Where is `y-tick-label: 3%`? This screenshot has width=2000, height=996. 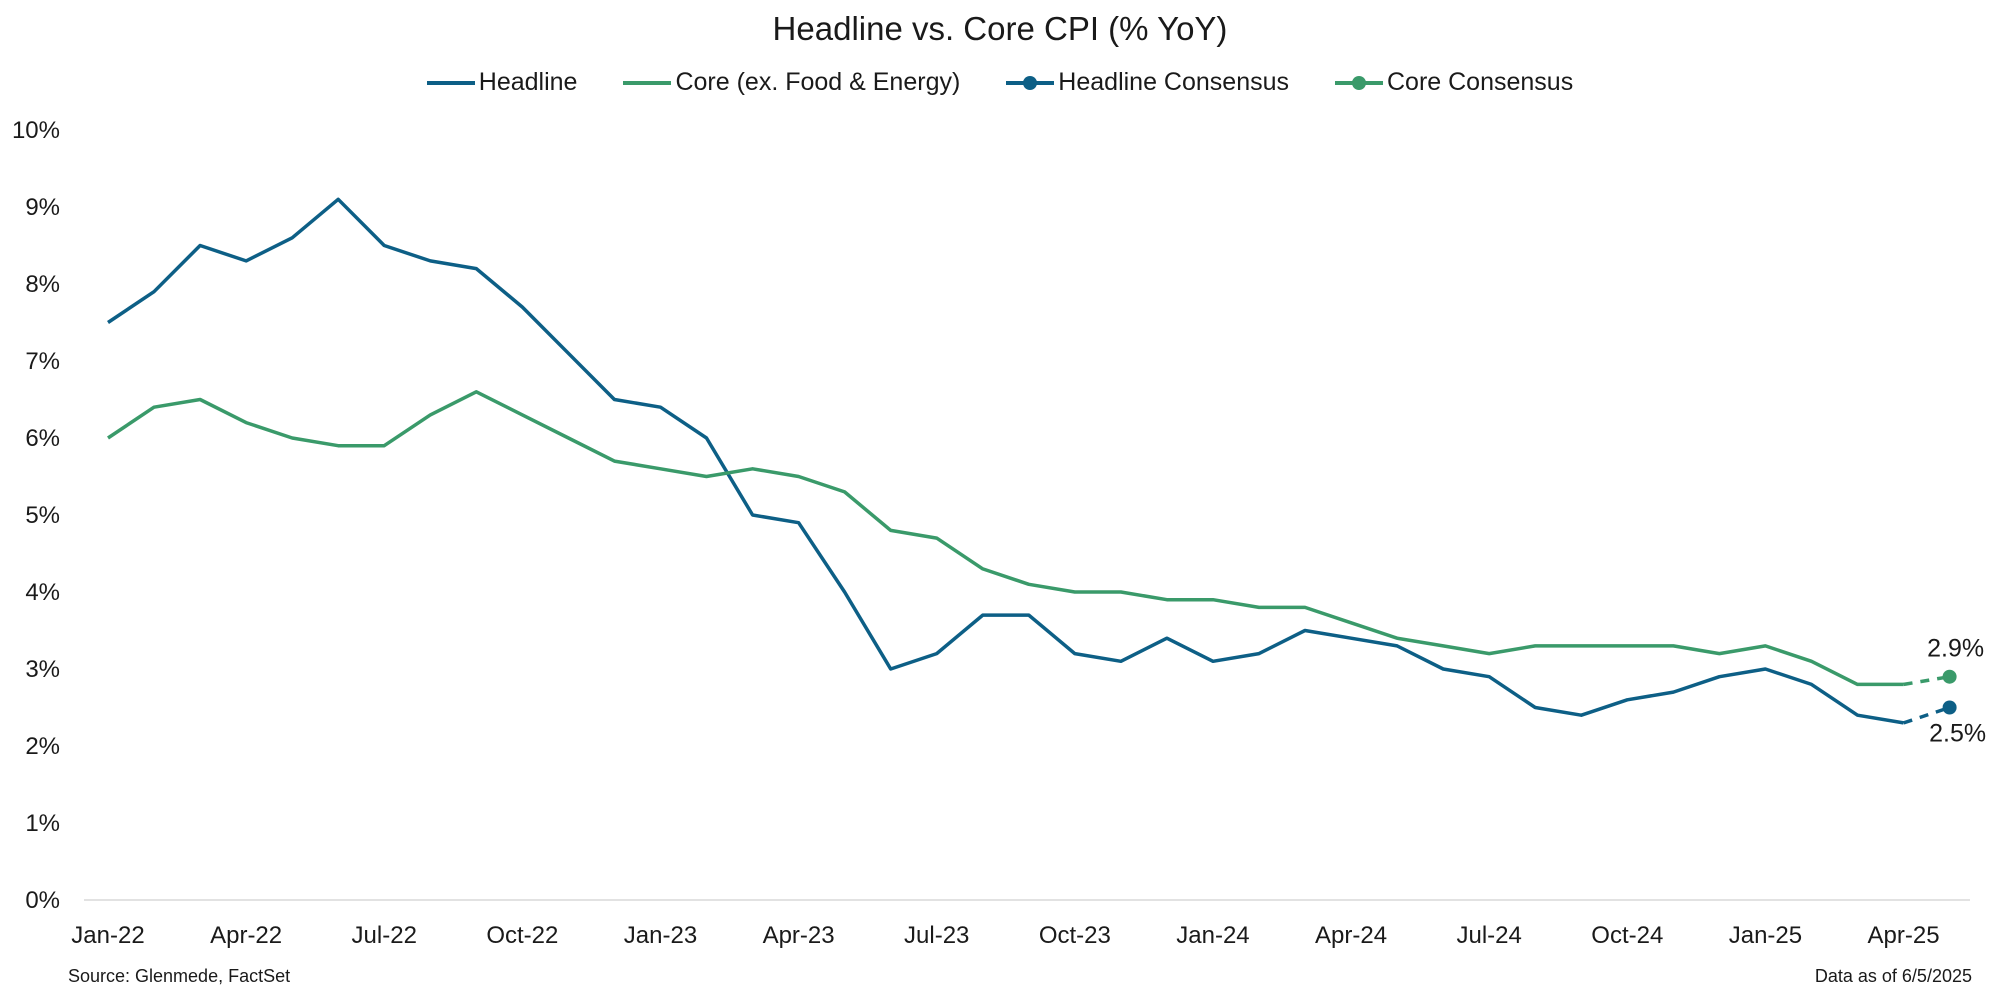
y-tick-label: 3% is located at coordinates (42, 669).